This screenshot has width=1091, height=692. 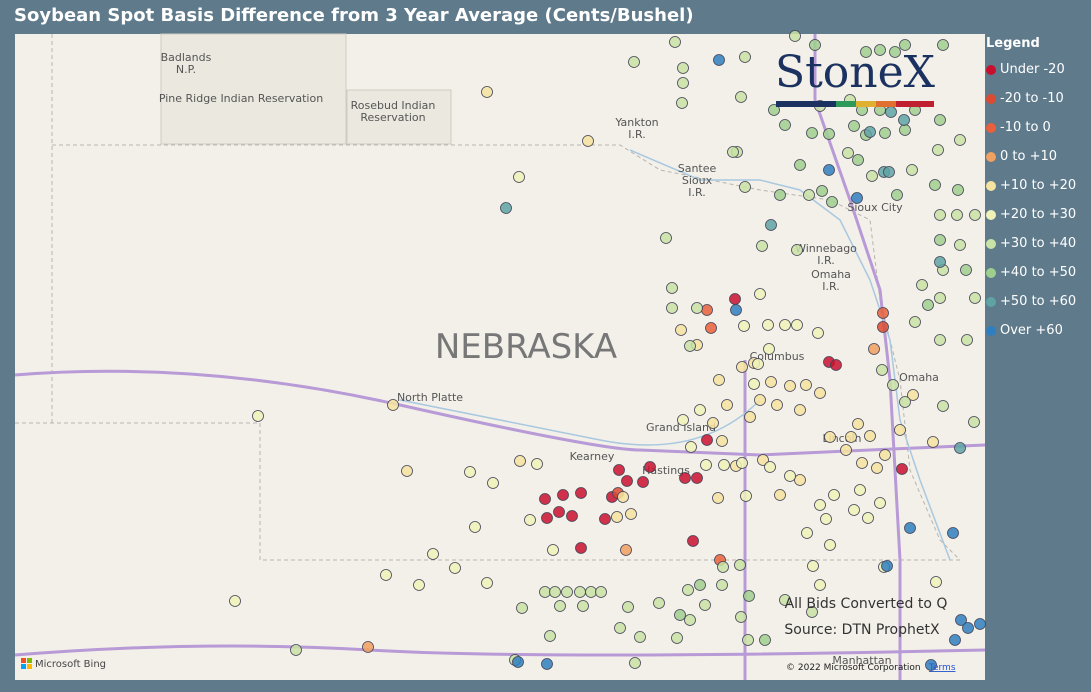 I want to click on legend-item: +30 to +40, so click(x=1031, y=243).